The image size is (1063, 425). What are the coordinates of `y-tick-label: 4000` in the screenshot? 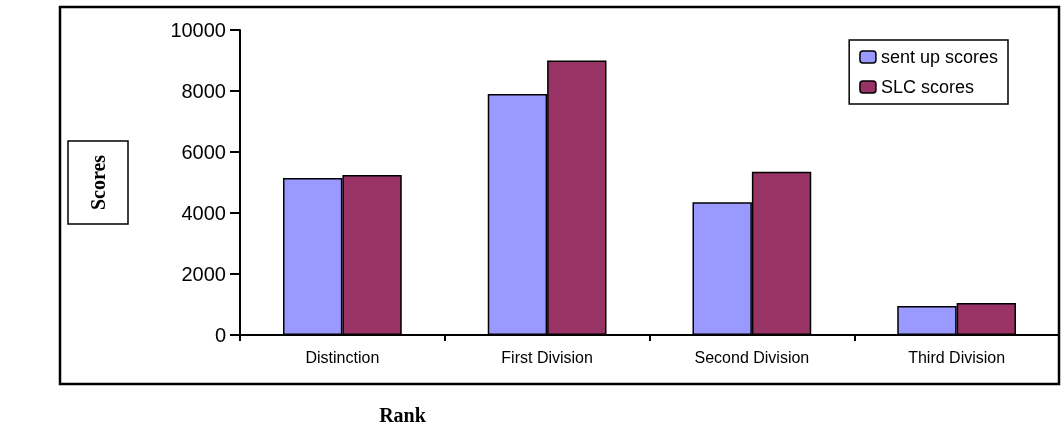 It's located at (203, 213).